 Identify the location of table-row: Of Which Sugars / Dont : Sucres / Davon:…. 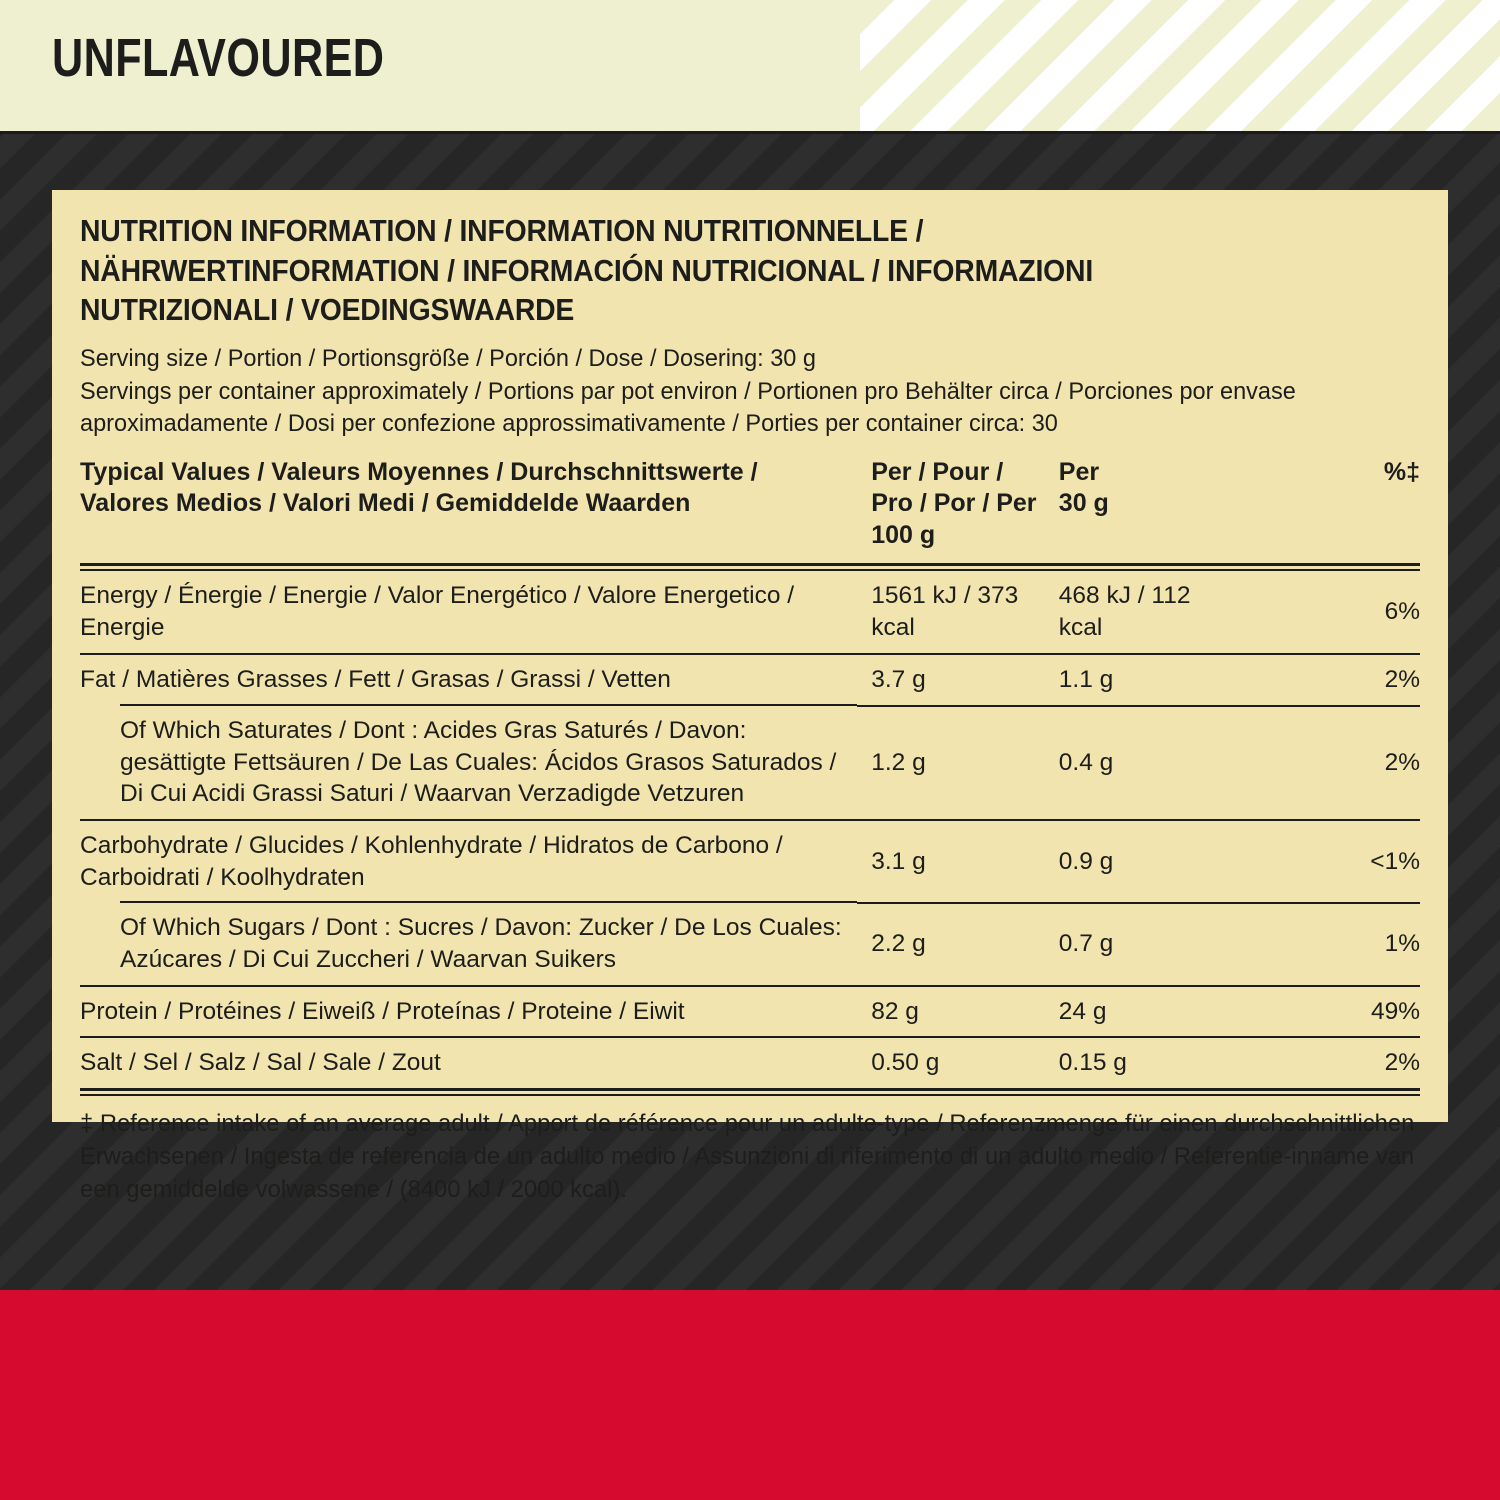
(750, 943).